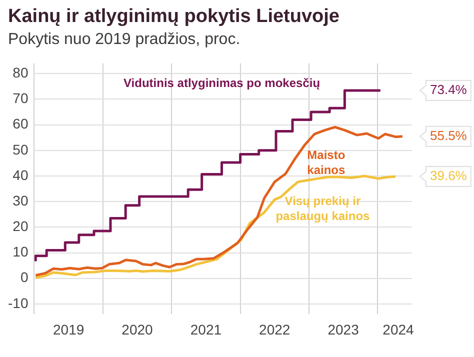  I want to click on series-label: Vidutinis atlyginimas po mokesčių, so click(222, 83).